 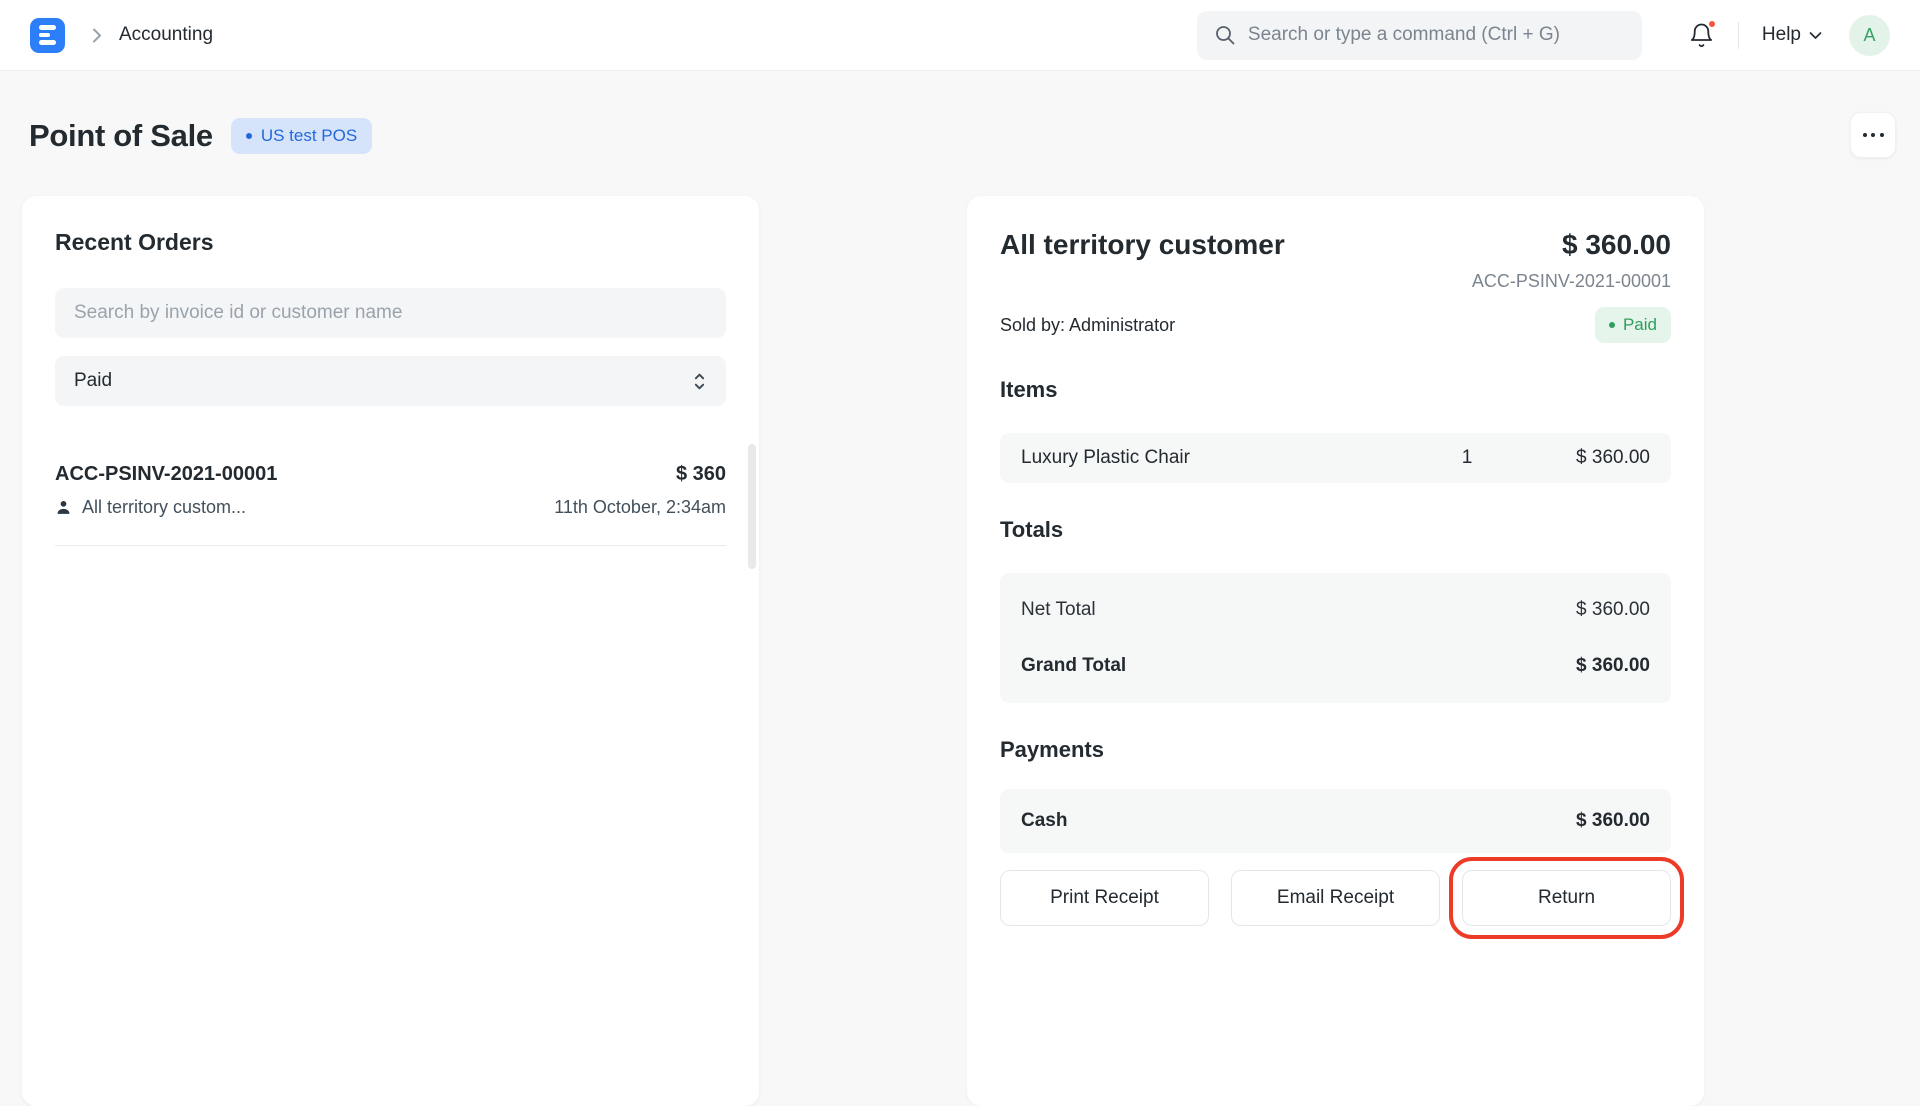 I want to click on print-receipt-button: Print Receipt, so click(x=1104, y=898).